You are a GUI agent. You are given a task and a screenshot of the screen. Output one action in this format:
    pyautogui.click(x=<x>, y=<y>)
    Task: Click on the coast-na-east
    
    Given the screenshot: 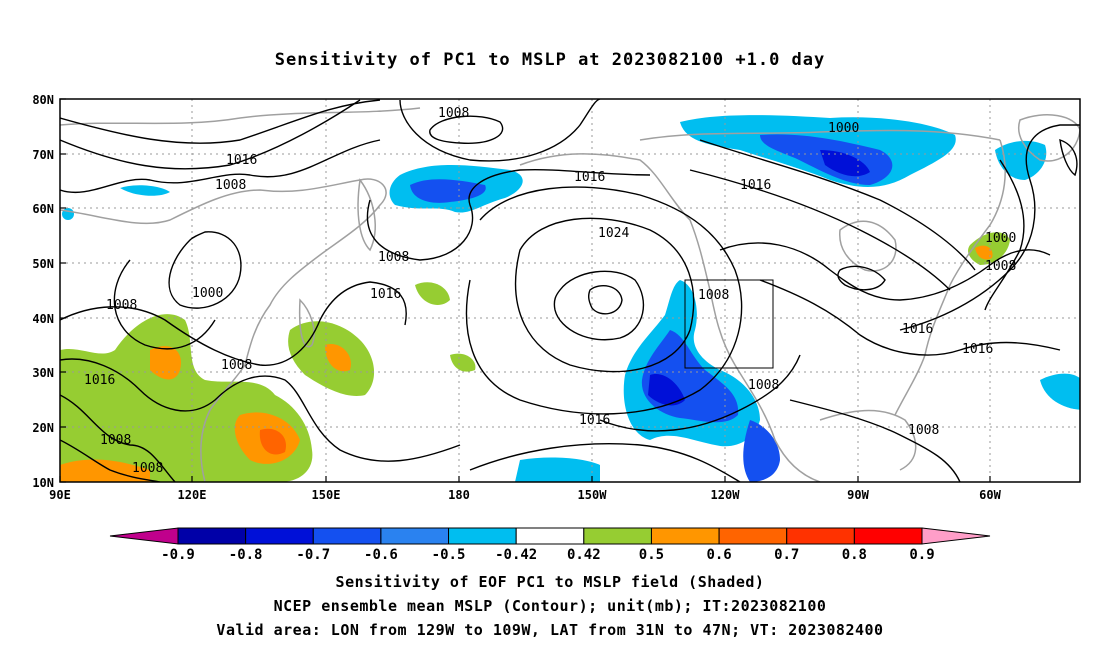 What is the action you would take?
    pyautogui.click(x=950, y=277)
    